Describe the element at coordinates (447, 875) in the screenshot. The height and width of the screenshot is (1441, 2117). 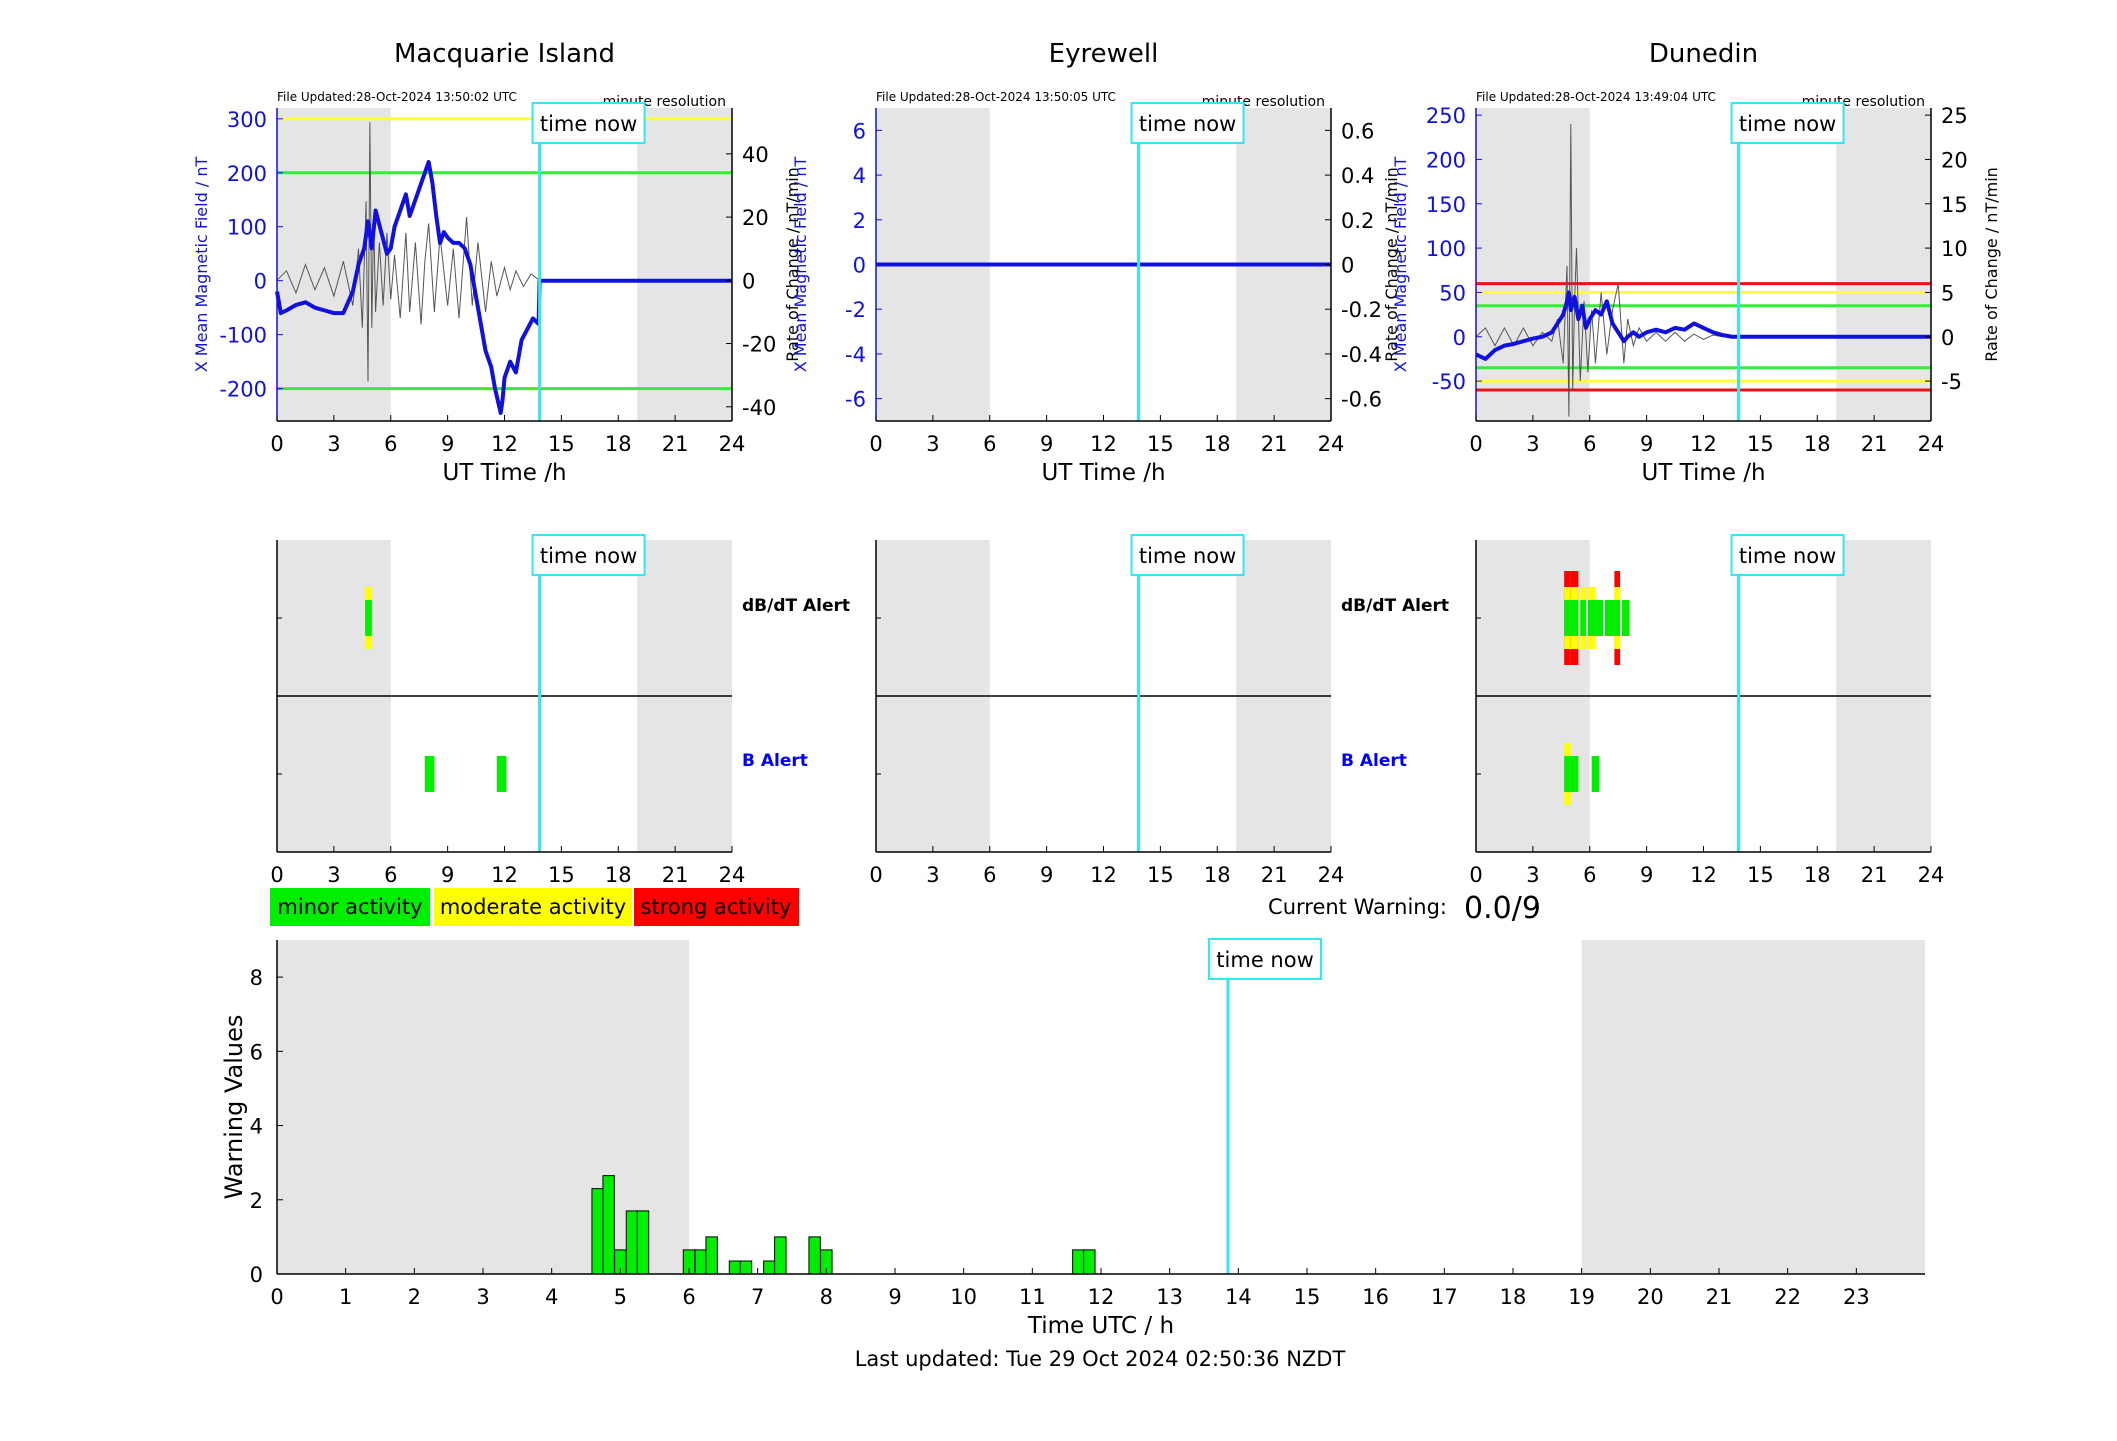
I see `x-tick-label: 9` at that location.